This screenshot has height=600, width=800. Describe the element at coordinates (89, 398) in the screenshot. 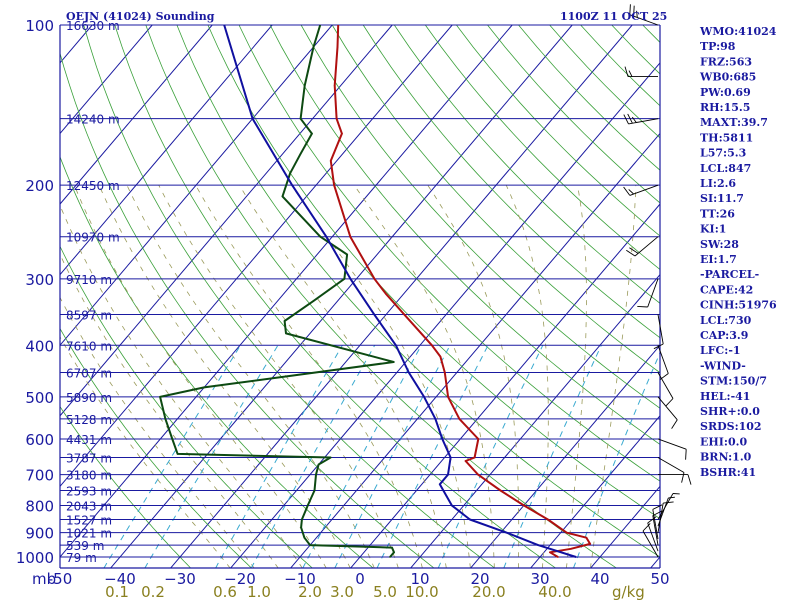

I see `height-label: 5890 m` at that location.